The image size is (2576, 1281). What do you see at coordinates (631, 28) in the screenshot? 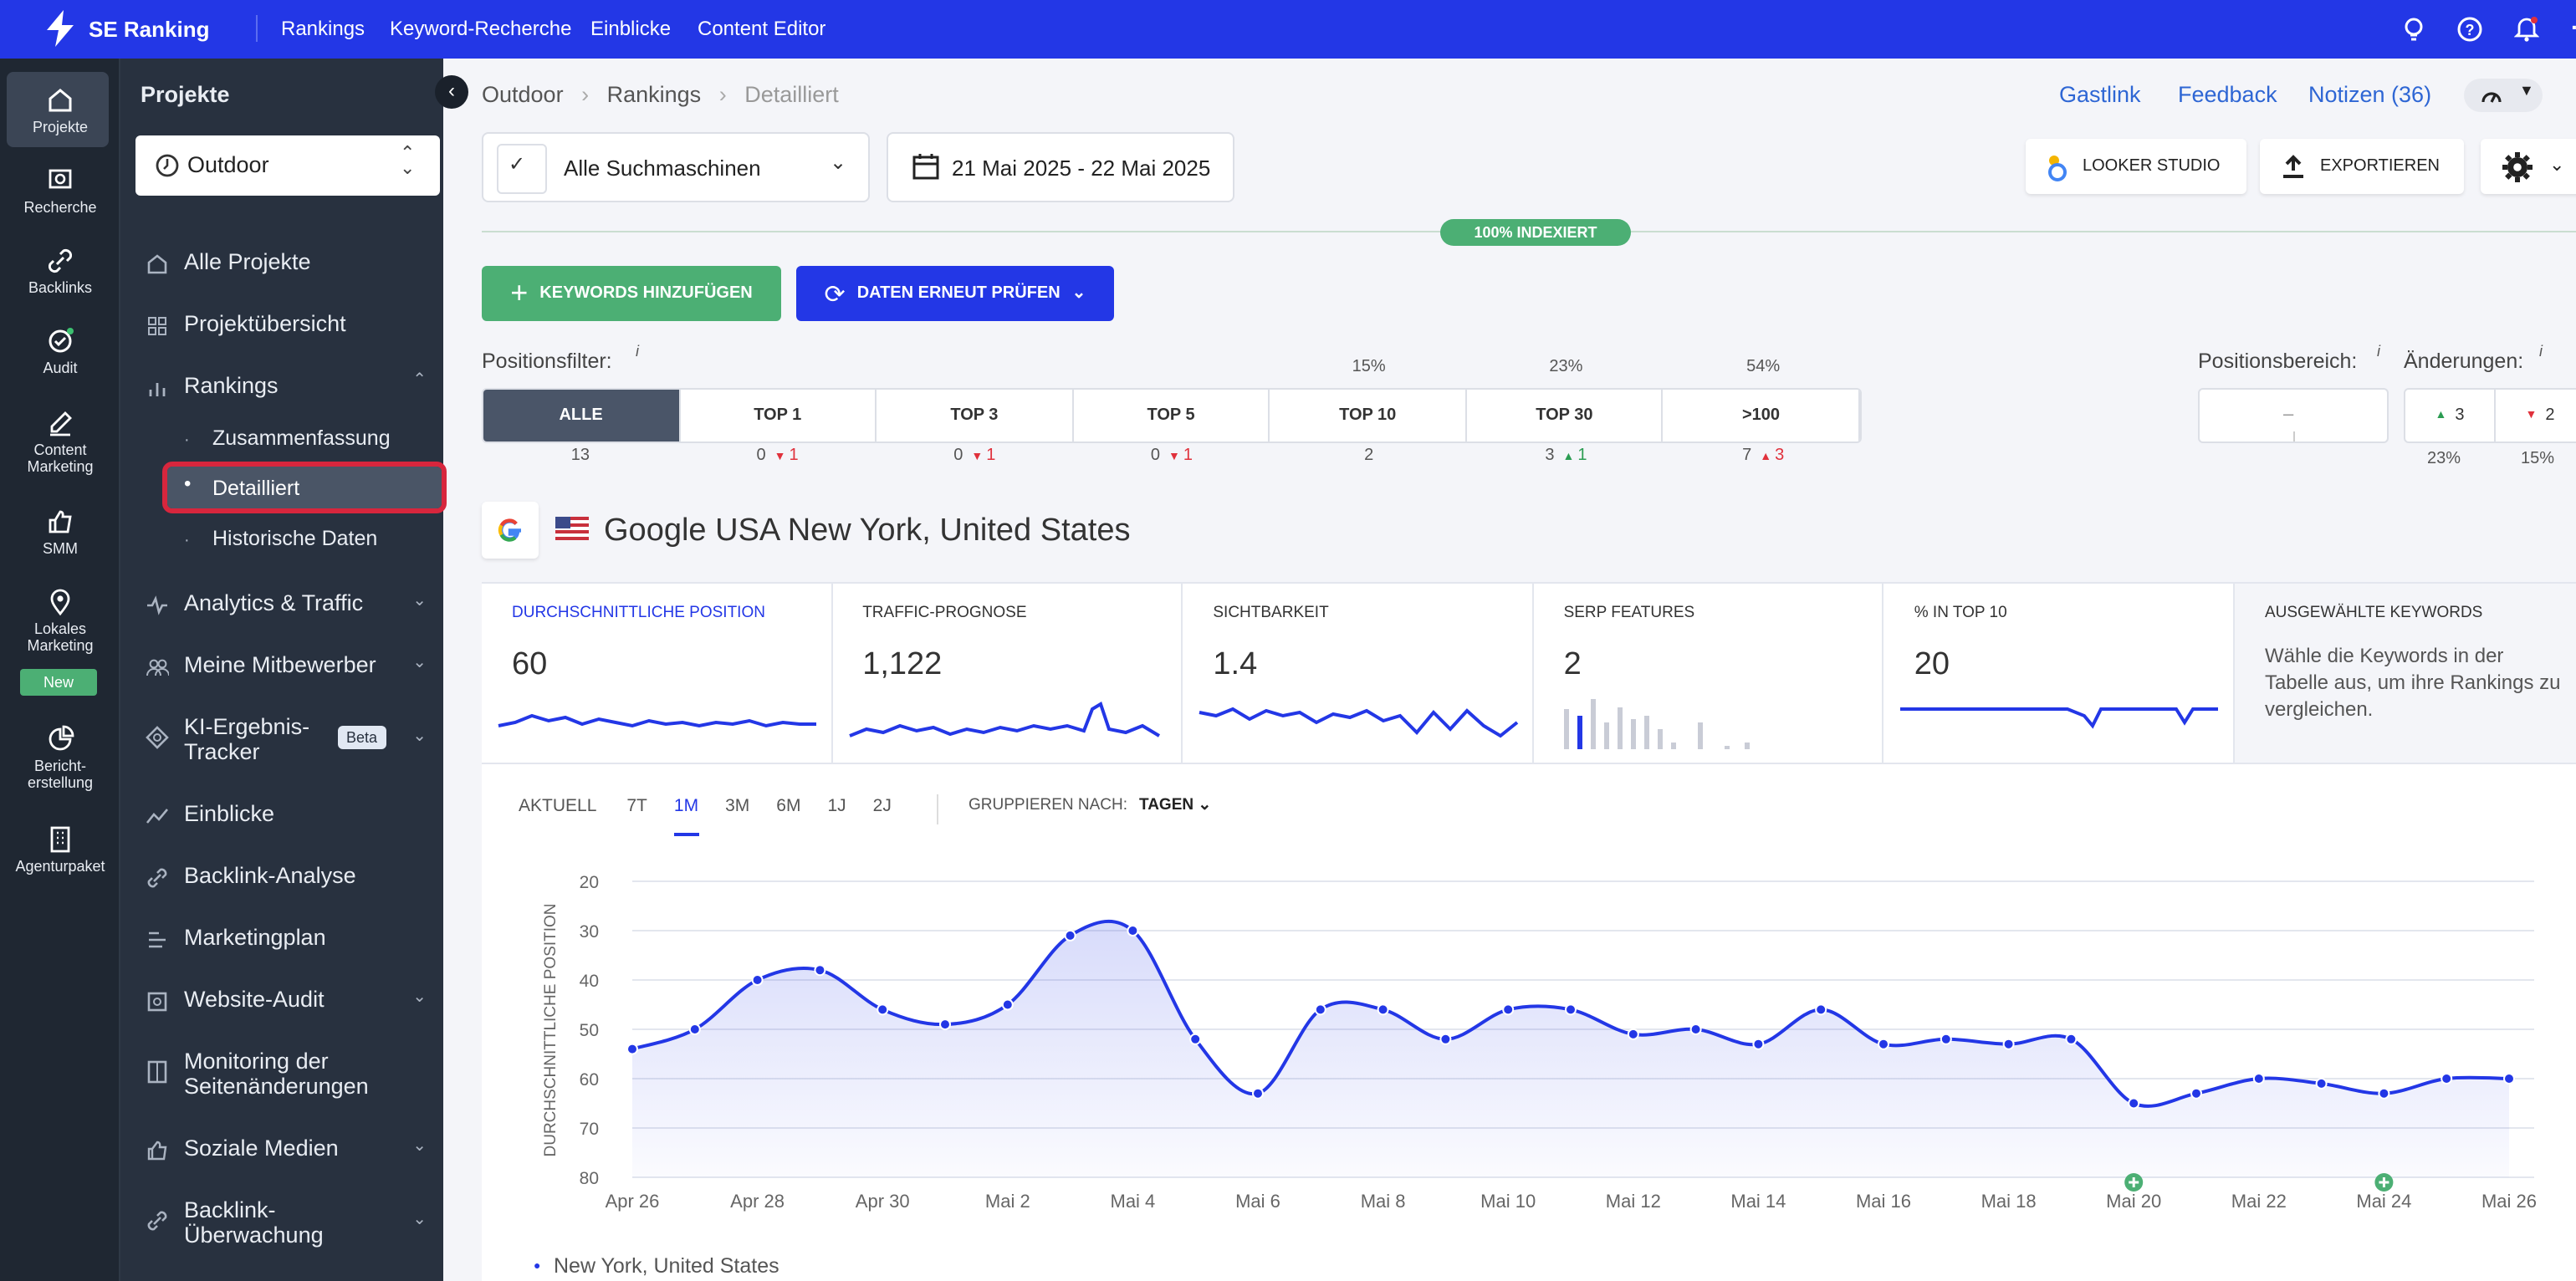
I see `nav-einblicke: Einblicke` at bounding box center [631, 28].